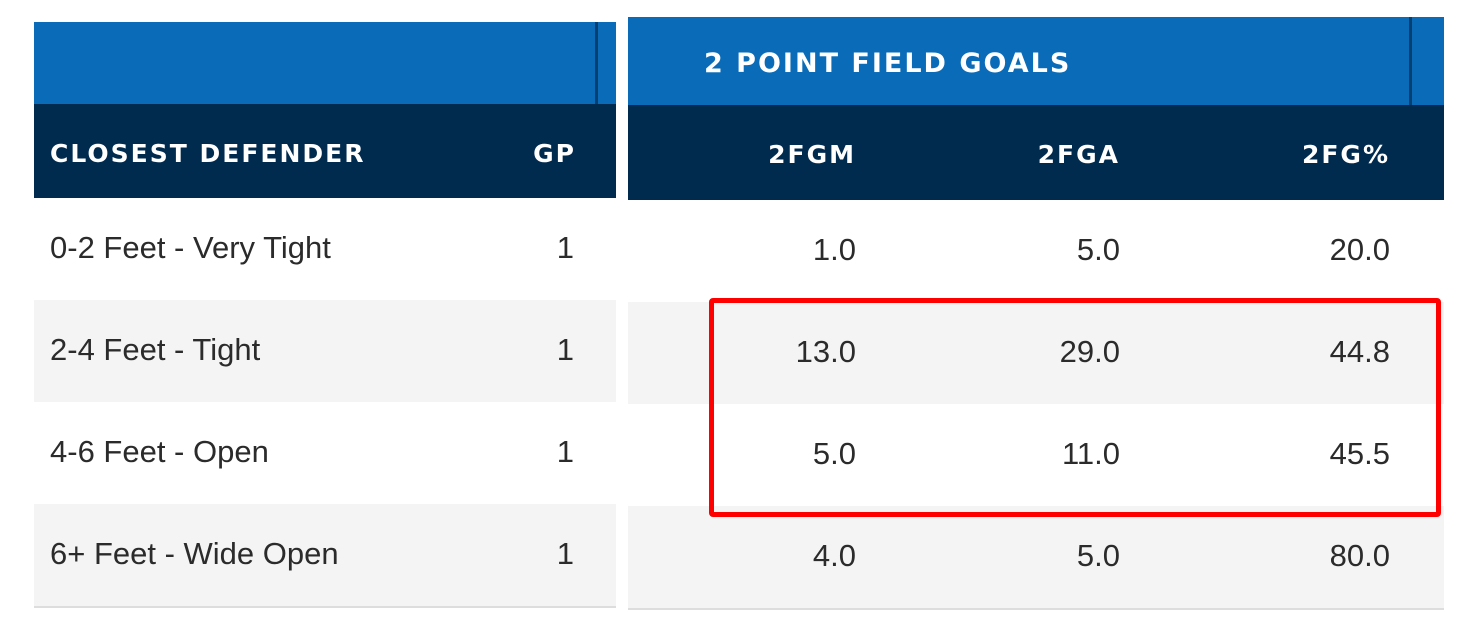 Image resolution: width=1460 pixels, height=632 pixels. I want to click on right-header-row: 2FGM 2FGA 2FG%, so click(1036, 152).